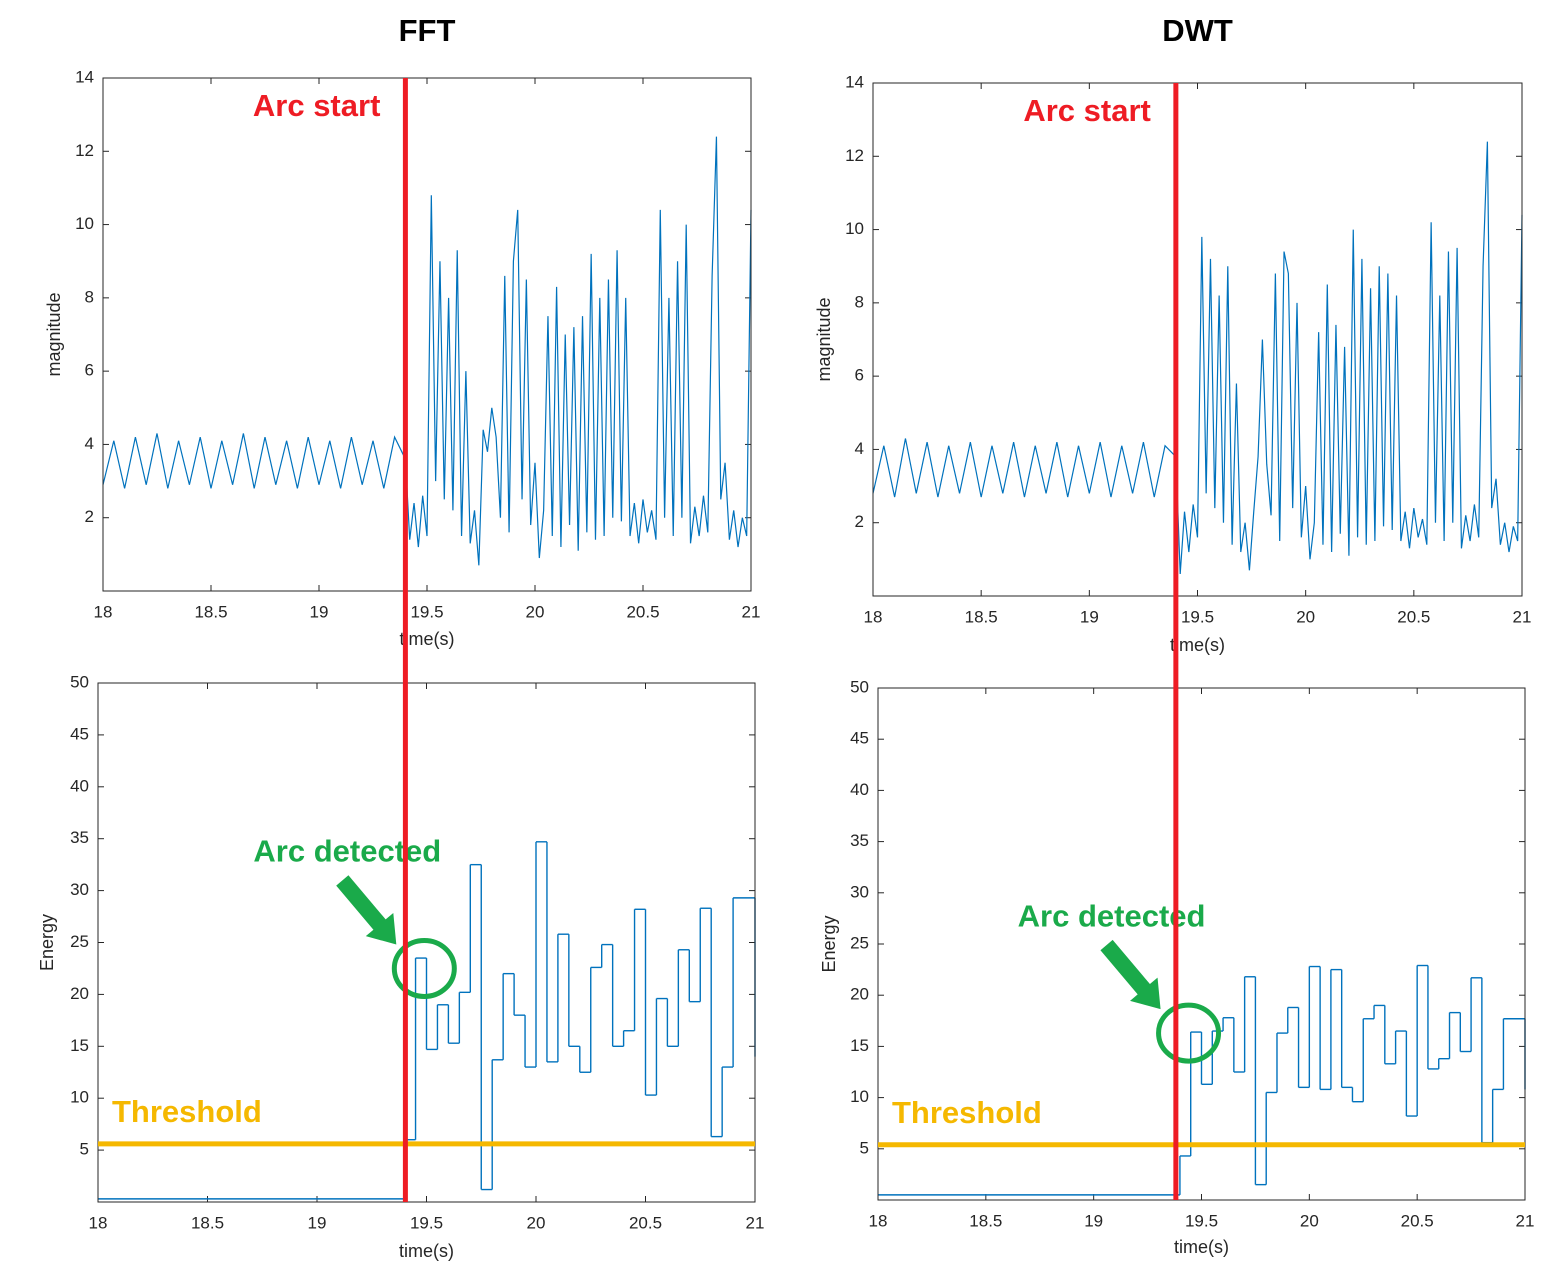 This screenshot has width=1561, height=1284. I want to click on chart-title: DWT, so click(1197, 30).